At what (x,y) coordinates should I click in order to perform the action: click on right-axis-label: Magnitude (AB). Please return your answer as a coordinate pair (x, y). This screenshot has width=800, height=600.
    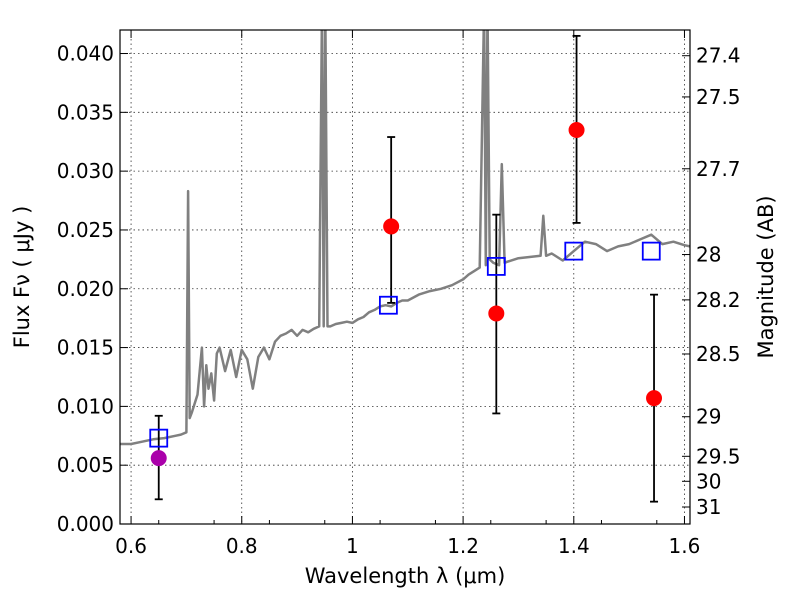
    Looking at the image, I should click on (766, 276).